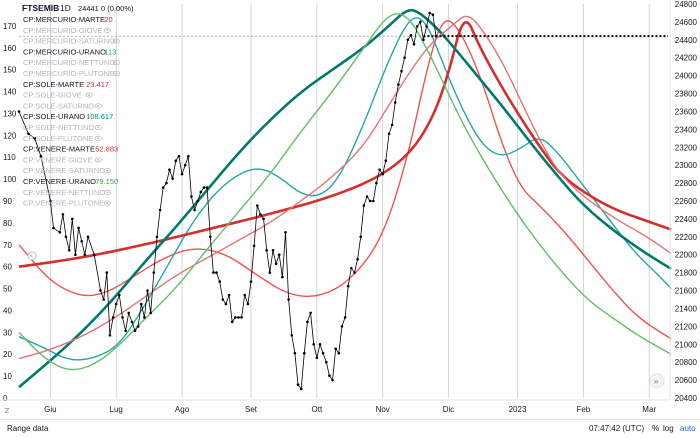 Image resolution: width=700 pixels, height=438 pixels. Describe the element at coordinates (668, 428) in the screenshot. I see `log-toggle: log` at that location.